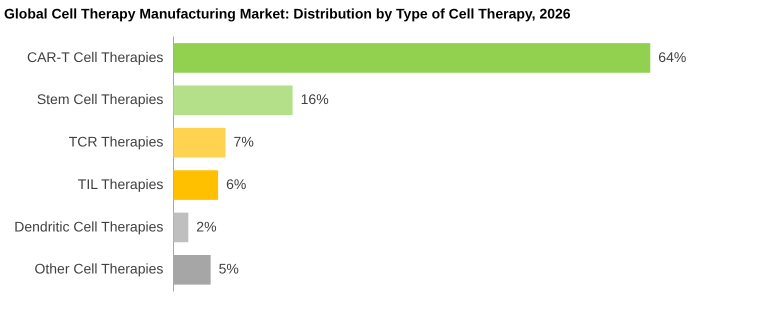 Image resolution: width=765 pixels, height=325 pixels. Describe the element at coordinates (121, 184) in the screenshot. I see `y-tick-label: TIL Therapies` at that location.